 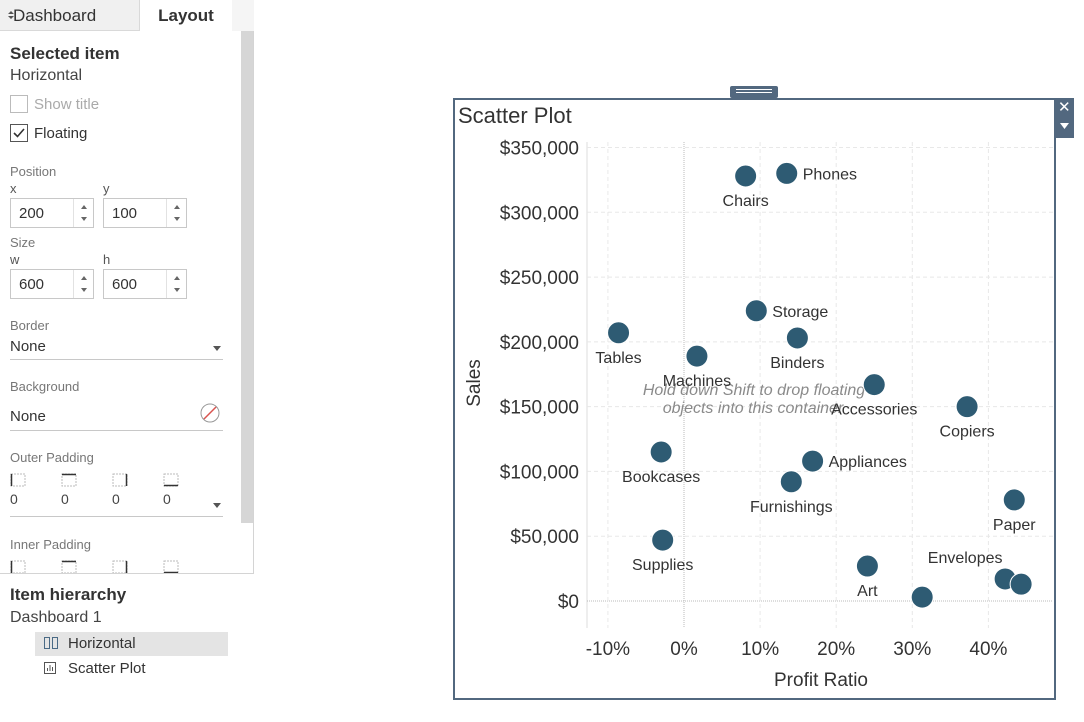 I want to click on background-label: Background, so click(x=45, y=386).